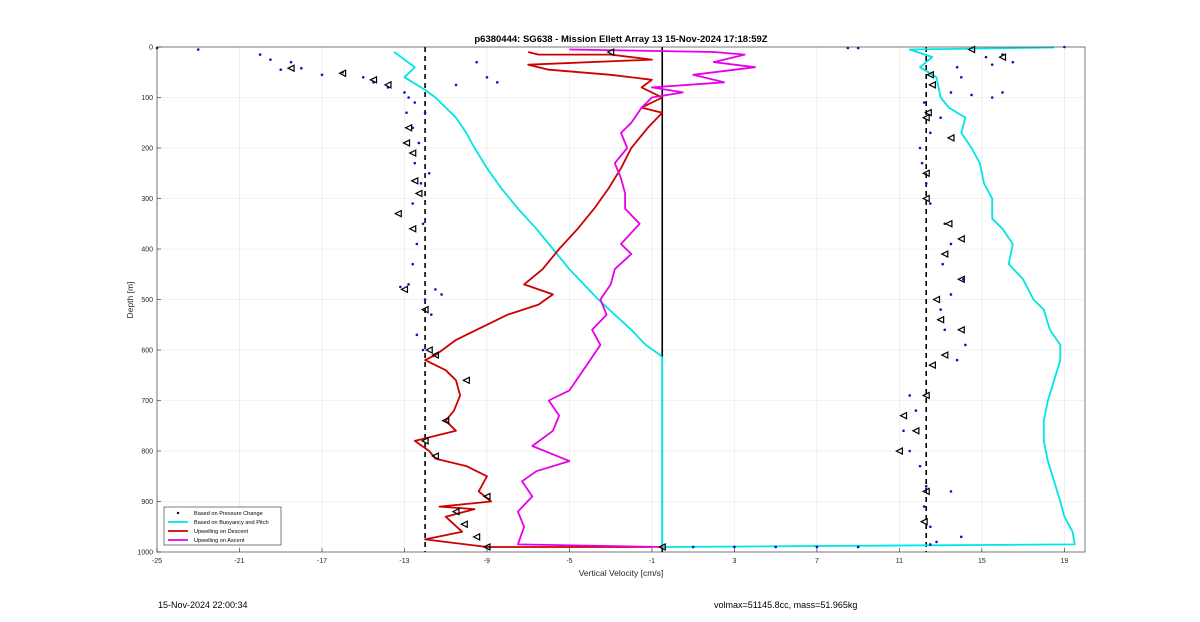  What do you see at coordinates (322, 561) in the screenshot?
I see `x-tick-label: -17` at bounding box center [322, 561].